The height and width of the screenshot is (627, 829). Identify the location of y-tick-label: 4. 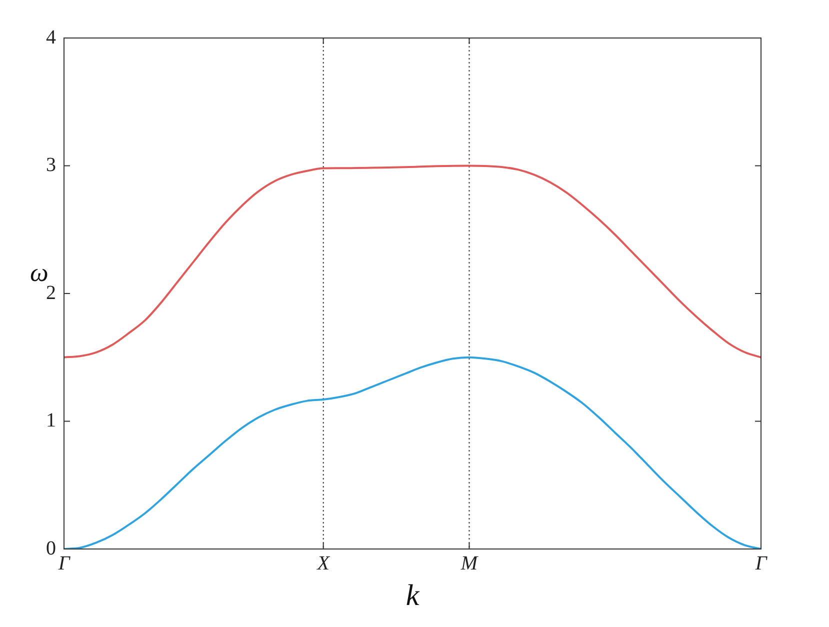
(51, 37).